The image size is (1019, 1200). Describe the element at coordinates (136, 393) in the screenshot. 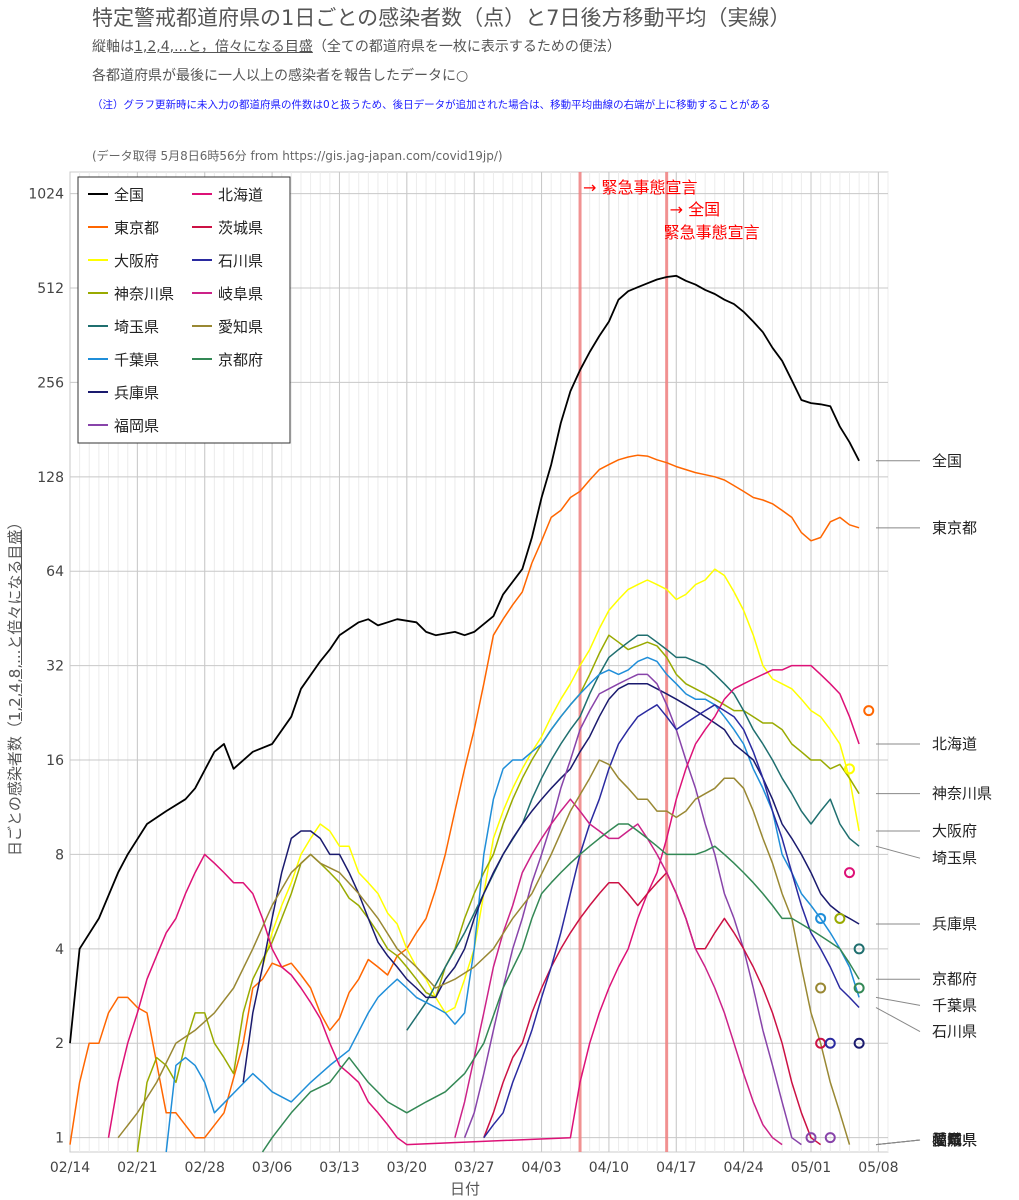

I see `legend-label: 兵庫県` at that location.